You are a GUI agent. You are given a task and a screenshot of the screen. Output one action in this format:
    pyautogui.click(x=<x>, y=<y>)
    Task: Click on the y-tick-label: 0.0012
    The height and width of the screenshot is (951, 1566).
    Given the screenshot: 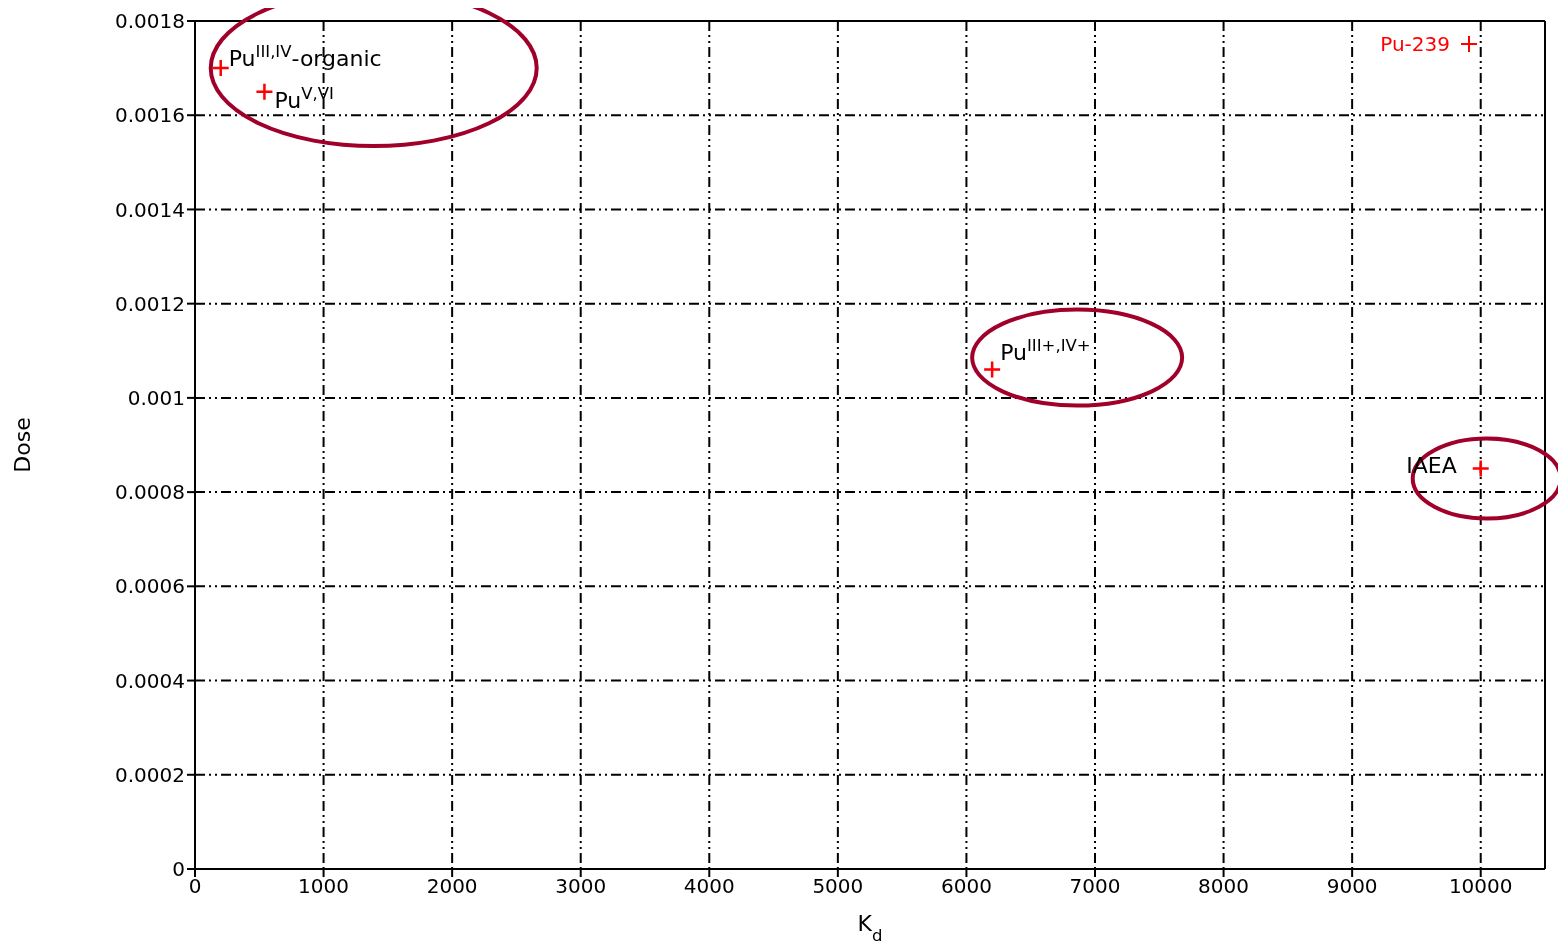 What is the action you would take?
    pyautogui.click(x=150, y=303)
    